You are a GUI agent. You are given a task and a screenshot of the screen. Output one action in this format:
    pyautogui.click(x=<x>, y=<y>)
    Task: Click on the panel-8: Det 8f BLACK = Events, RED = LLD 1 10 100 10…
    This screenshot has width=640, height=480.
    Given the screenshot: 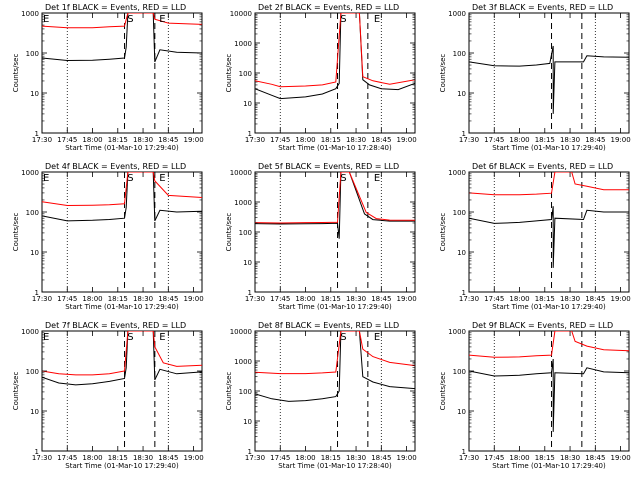 What is the action you would take?
    pyautogui.click(x=321, y=395)
    